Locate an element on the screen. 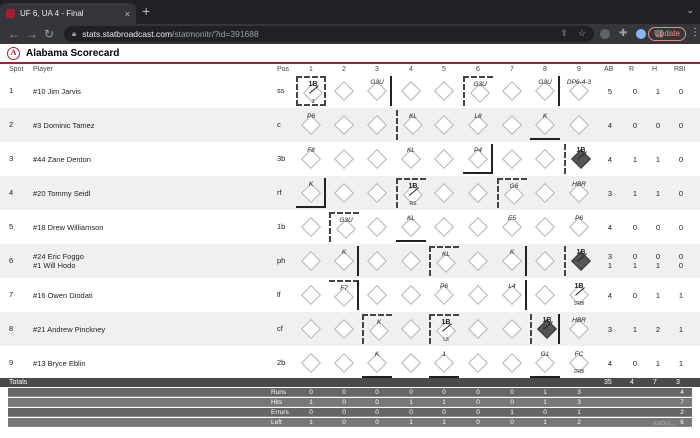  inning-cell: DP6-4-3 is located at coordinates (579, 91).